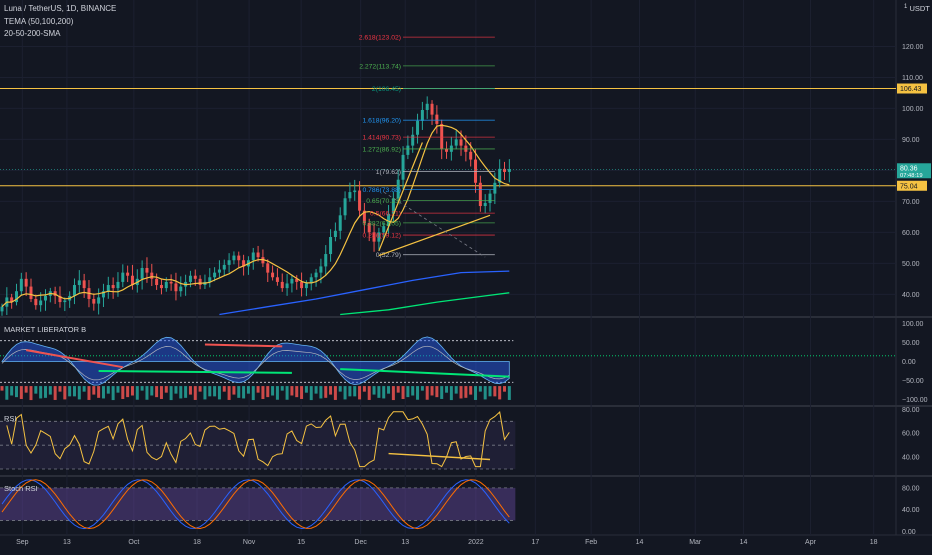  Describe the element at coordinates (911, 434) in the screenshot. I see `rsi-tick-1: 60.00` at that location.